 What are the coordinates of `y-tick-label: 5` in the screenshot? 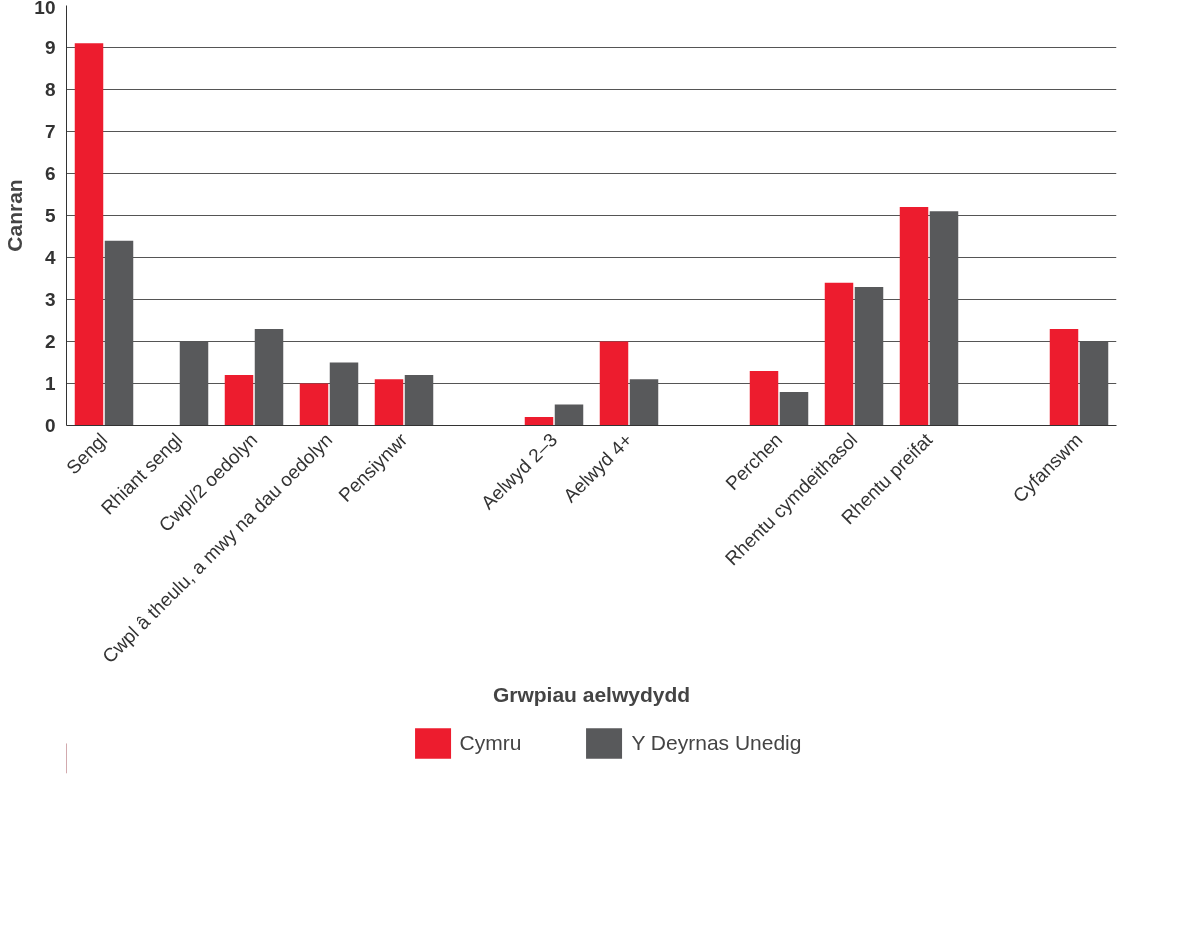 It's located at (50, 215).